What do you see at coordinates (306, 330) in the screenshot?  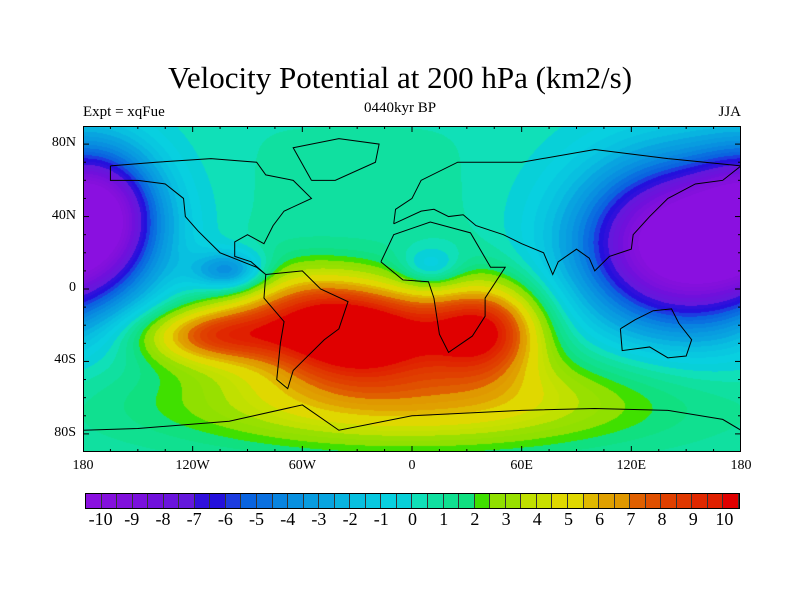 I see `coastline-south-america` at bounding box center [306, 330].